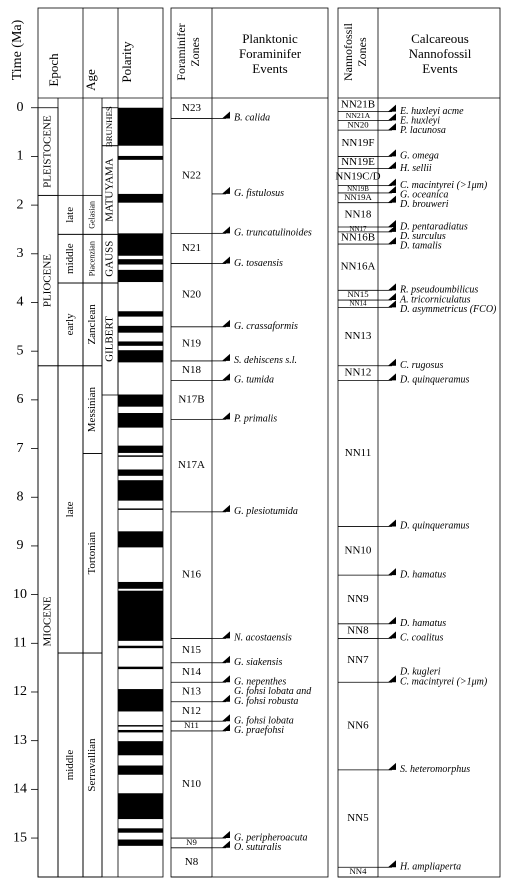  Describe the element at coordinates (270, 38) in the screenshot. I see `header: Planktonic` at that location.